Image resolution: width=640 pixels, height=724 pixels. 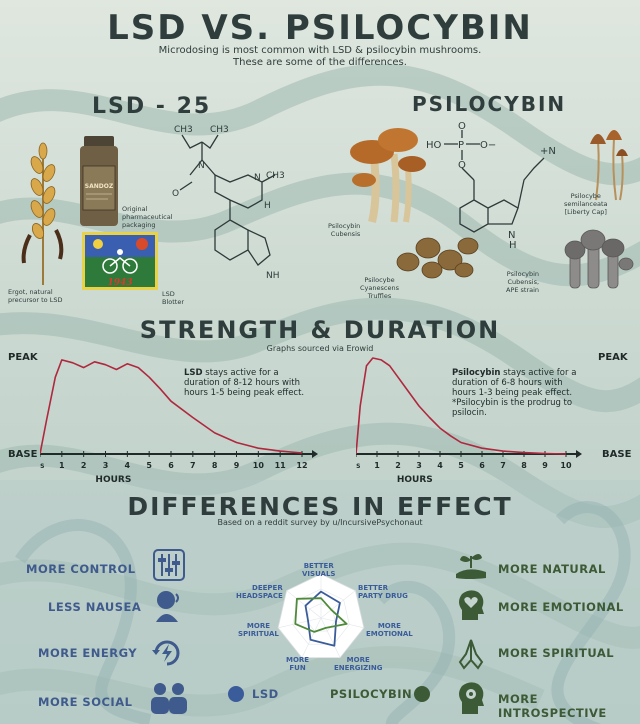 What do you see at coordinates (422, 694) in the screenshot?
I see `legend-psilocybin-dot` at bounding box center [422, 694].